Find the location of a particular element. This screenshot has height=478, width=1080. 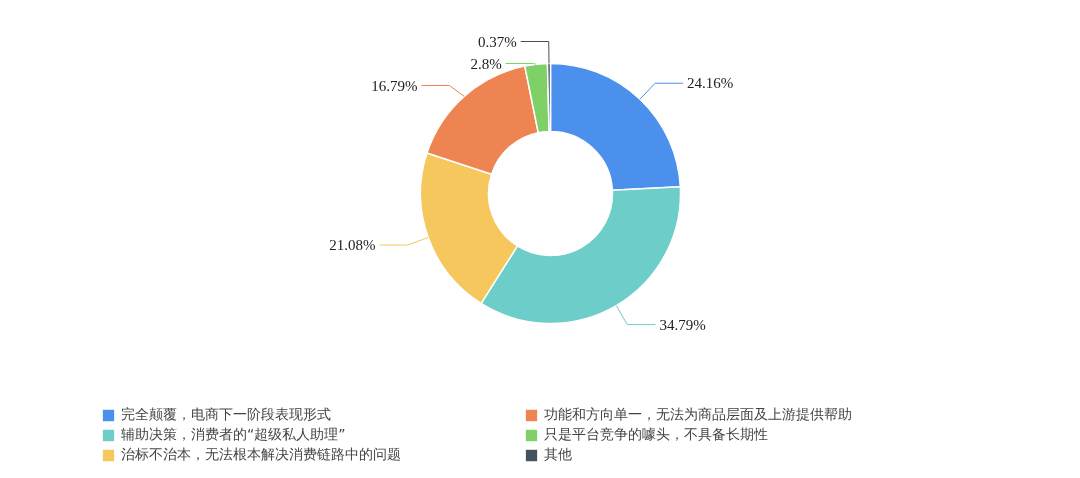

data-label: 21.08% is located at coordinates (352, 245).